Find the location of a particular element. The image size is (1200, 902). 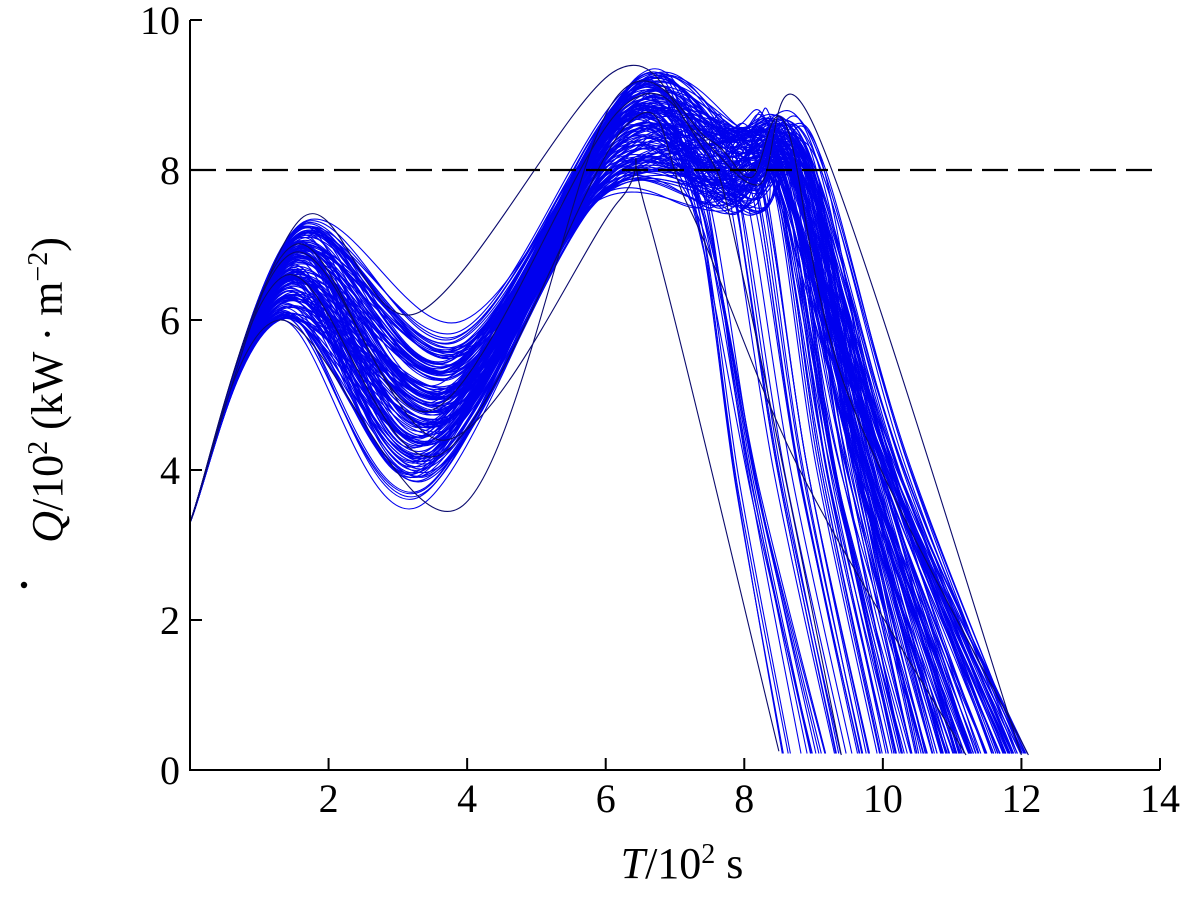

y-axis-label: Q/102 (kW · m−2) is located at coordinates (48, 390).